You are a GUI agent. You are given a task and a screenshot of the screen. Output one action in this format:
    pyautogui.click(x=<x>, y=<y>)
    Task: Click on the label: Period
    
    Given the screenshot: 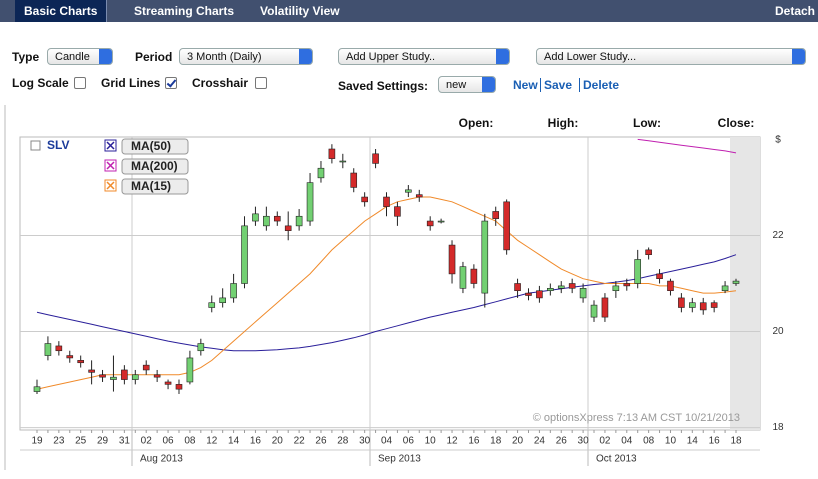 What is the action you would take?
    pyautogui.click(x=154, y=57)
    